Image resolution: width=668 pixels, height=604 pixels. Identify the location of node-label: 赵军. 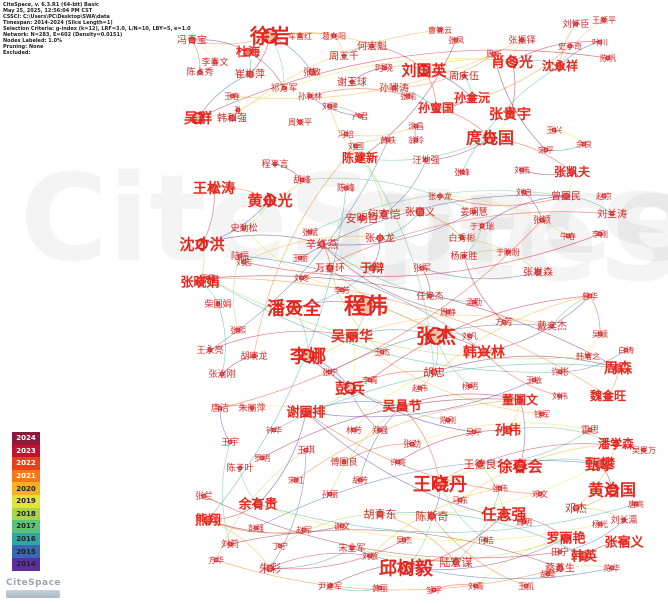
(304, 530).